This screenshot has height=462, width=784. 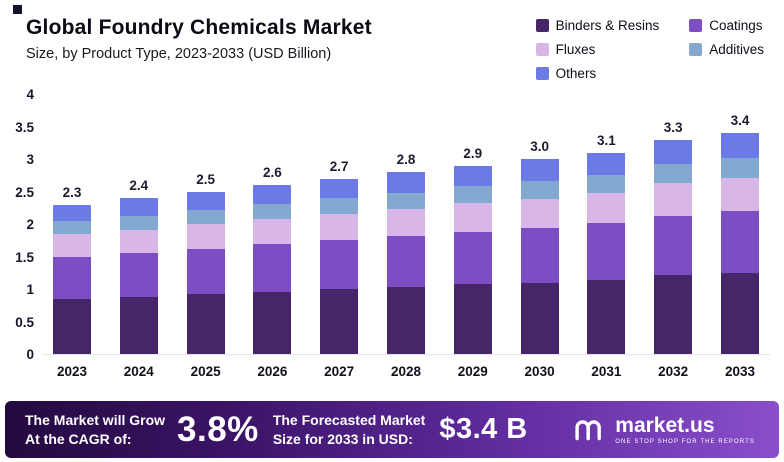 I want to click on legend-label: Binders & Resins, so click(x=607, y=25).